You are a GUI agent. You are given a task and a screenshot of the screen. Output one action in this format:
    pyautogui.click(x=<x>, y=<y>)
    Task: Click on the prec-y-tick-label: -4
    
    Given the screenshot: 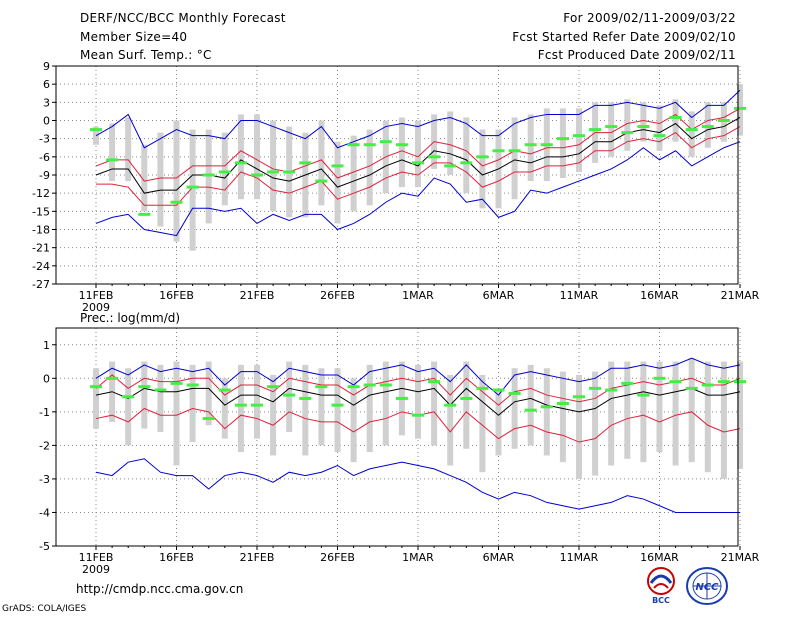 What is the action you would take?
    pyautogui.click(x=44, y=512)
    